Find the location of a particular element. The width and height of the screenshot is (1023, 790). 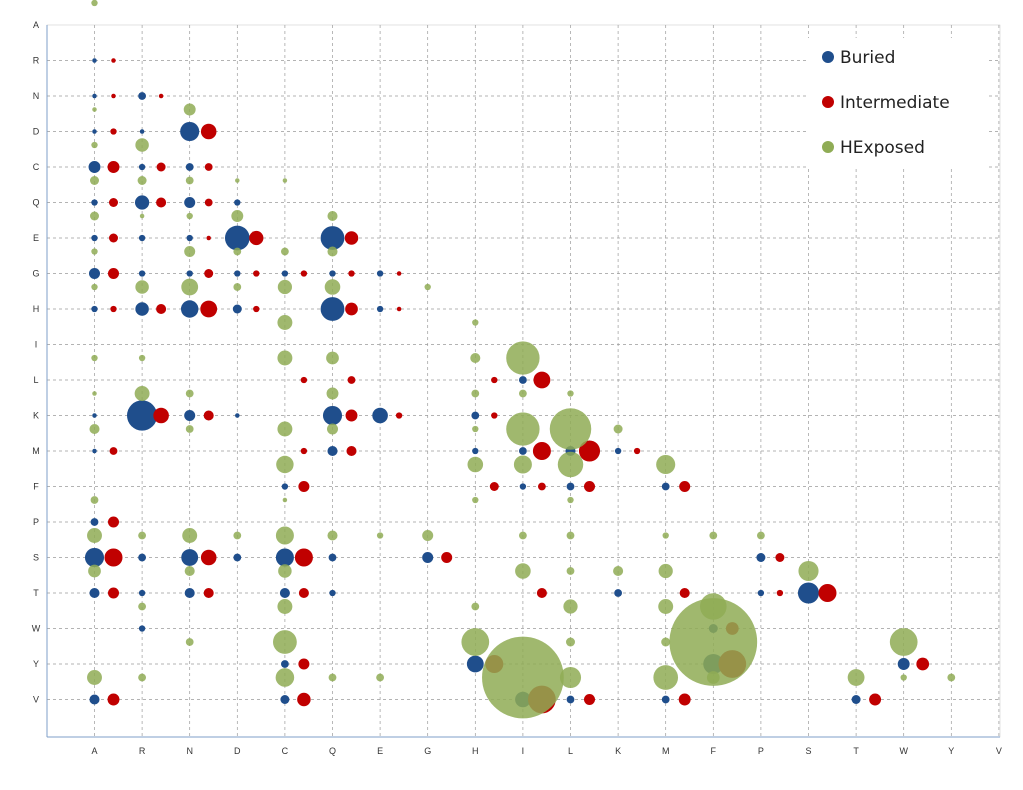

y-tick-label: F is located at coordinates (36, 487).